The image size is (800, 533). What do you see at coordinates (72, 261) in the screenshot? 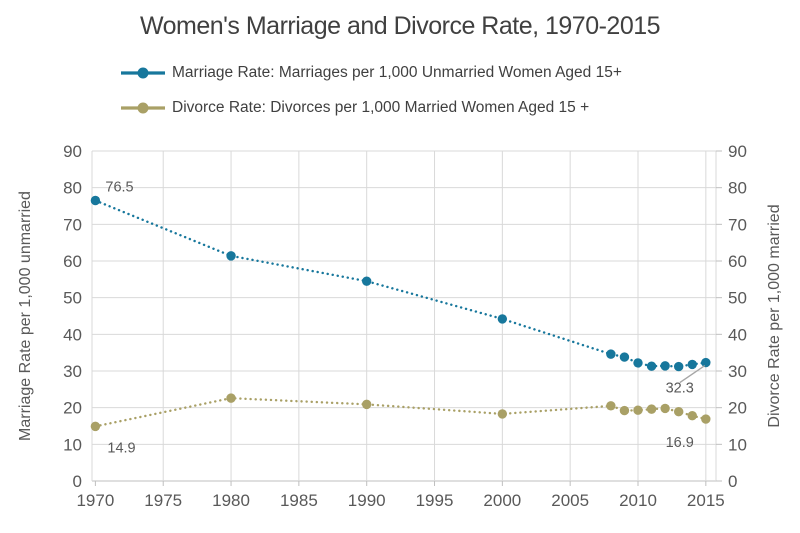
I see `left-y-tick-label: 60` at bounding box center [72, 261].